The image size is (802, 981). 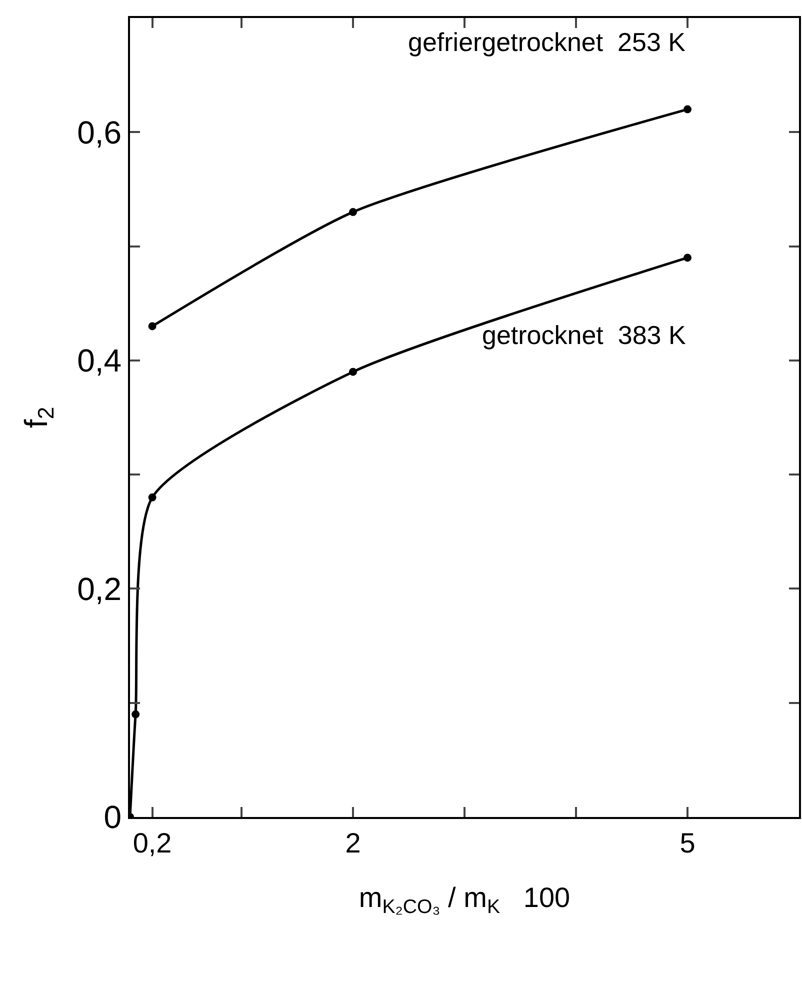 I want to click on y-tick-label: 0,4, so click(x=99, y=360).